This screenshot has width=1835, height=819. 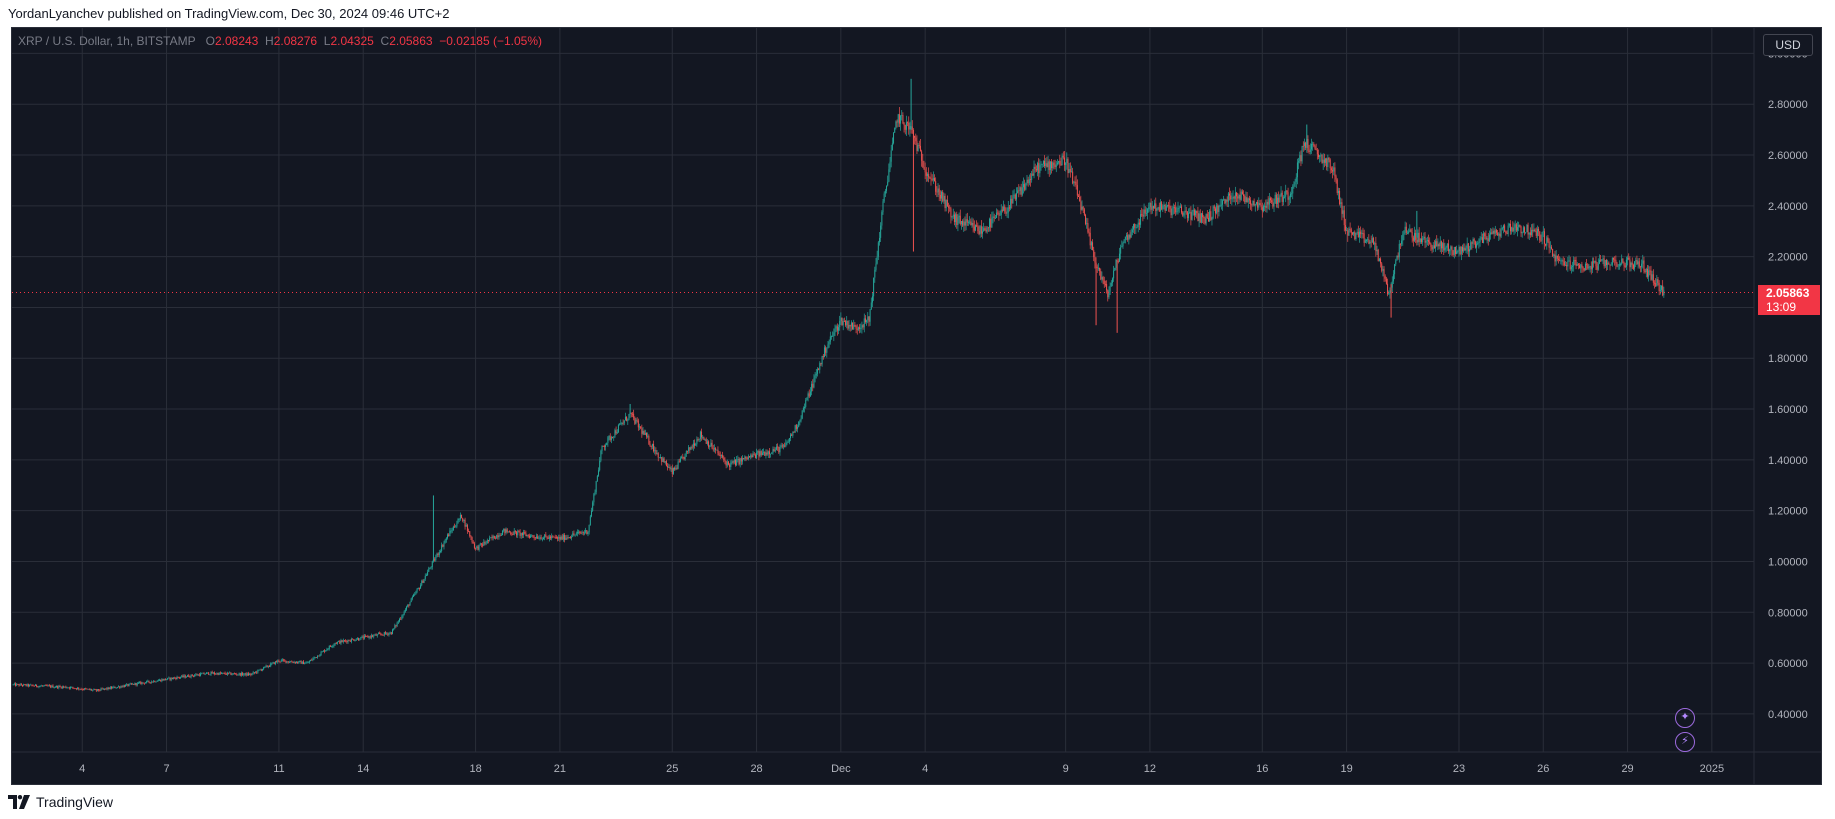 I want to click on lightning-icon: ⚡, so click(x=1685, y=742).